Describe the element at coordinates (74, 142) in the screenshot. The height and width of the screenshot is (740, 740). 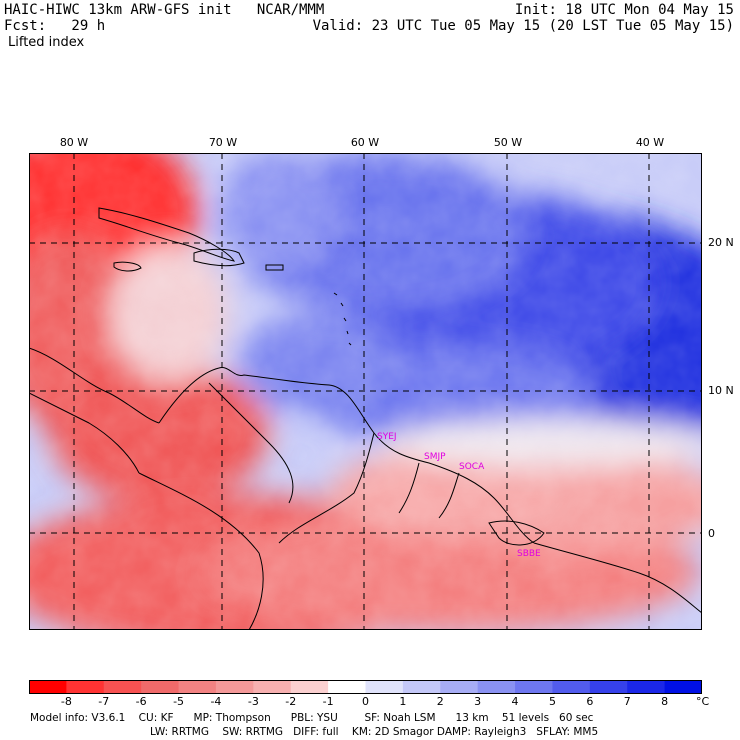
I see `lon-label-80w: 80 W` at that location.